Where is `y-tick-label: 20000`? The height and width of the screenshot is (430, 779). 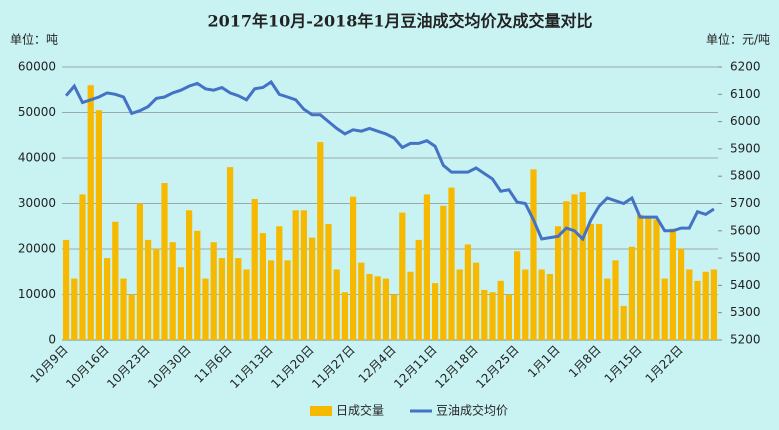
y-tick-label: 20000 is located at coordinates (37, 249).